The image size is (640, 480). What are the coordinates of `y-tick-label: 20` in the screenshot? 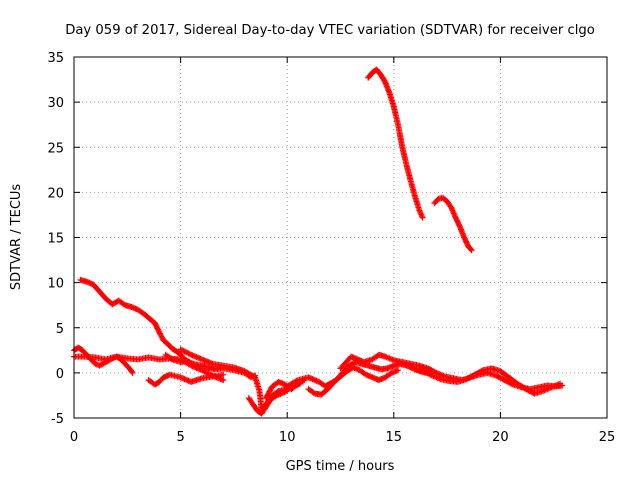 It's located at (55, 193).